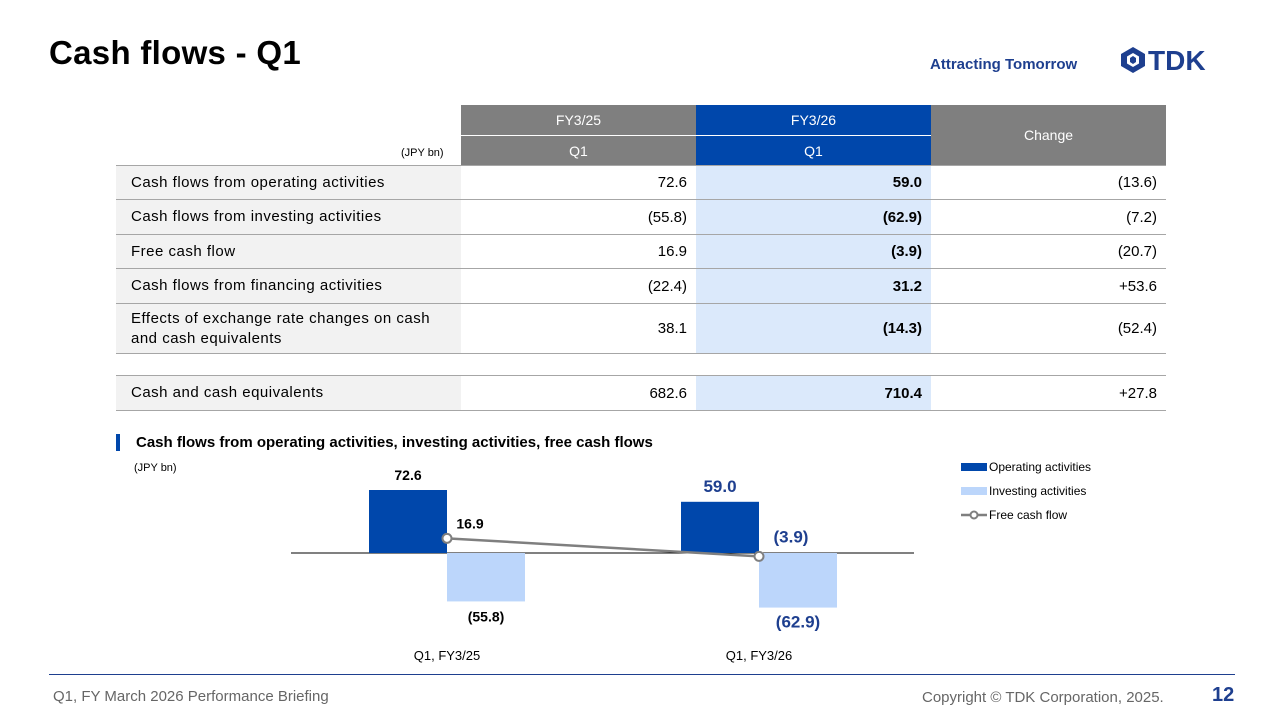  I want to click on cell-fy26: (3.9), so click(813, 251).